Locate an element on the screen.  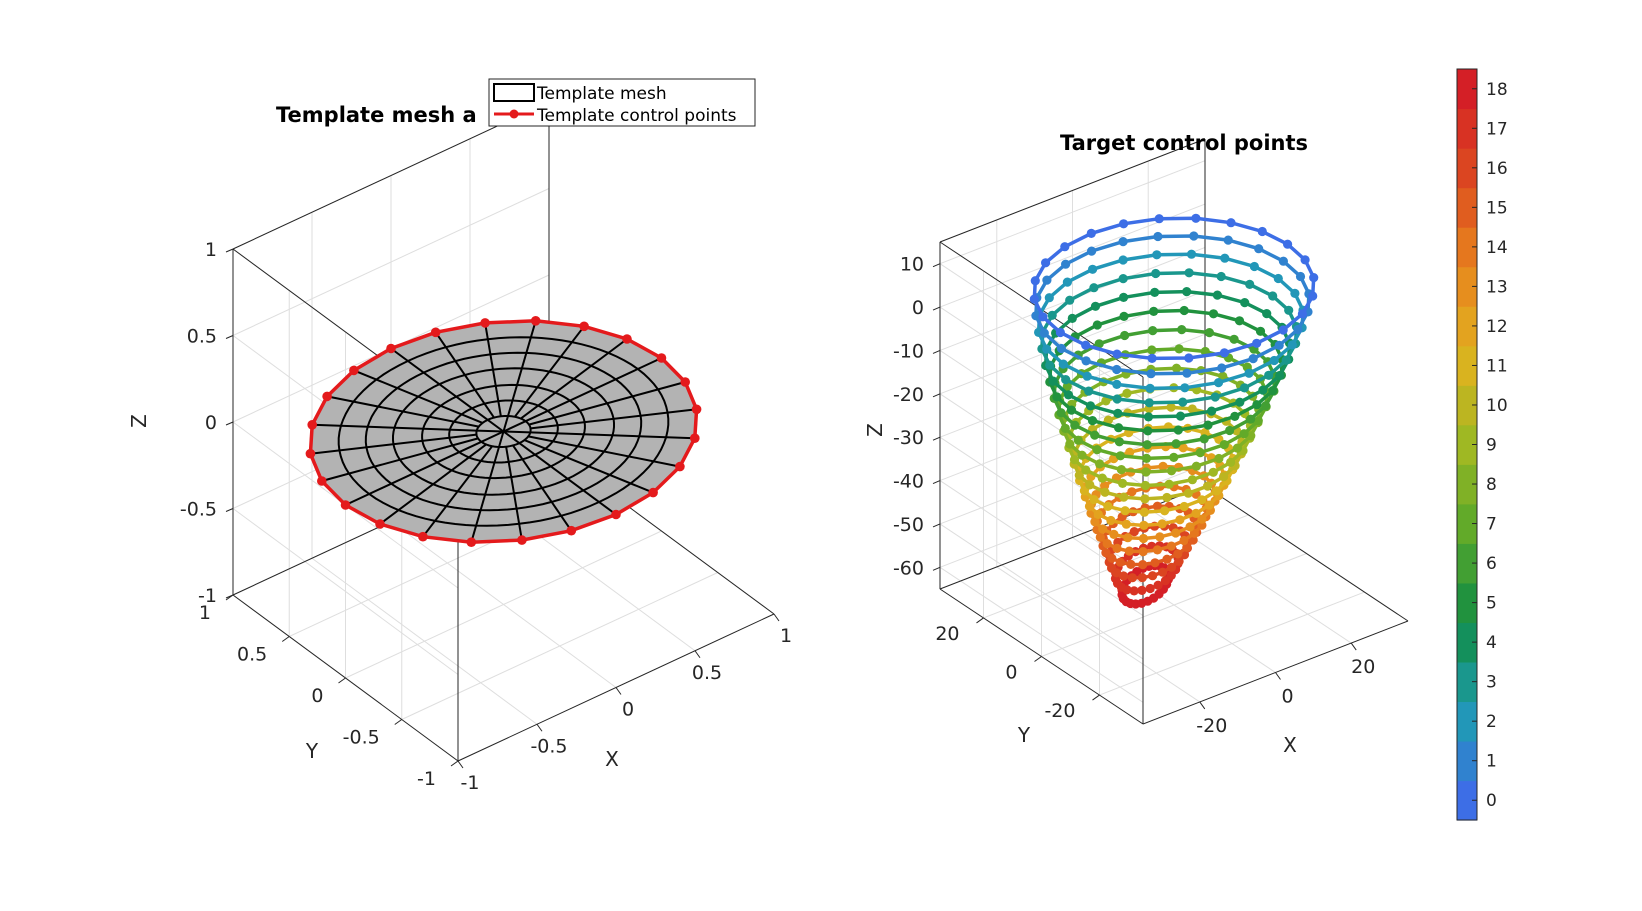
ax1-title: Template mesh a is located at coordinates (376, 115).